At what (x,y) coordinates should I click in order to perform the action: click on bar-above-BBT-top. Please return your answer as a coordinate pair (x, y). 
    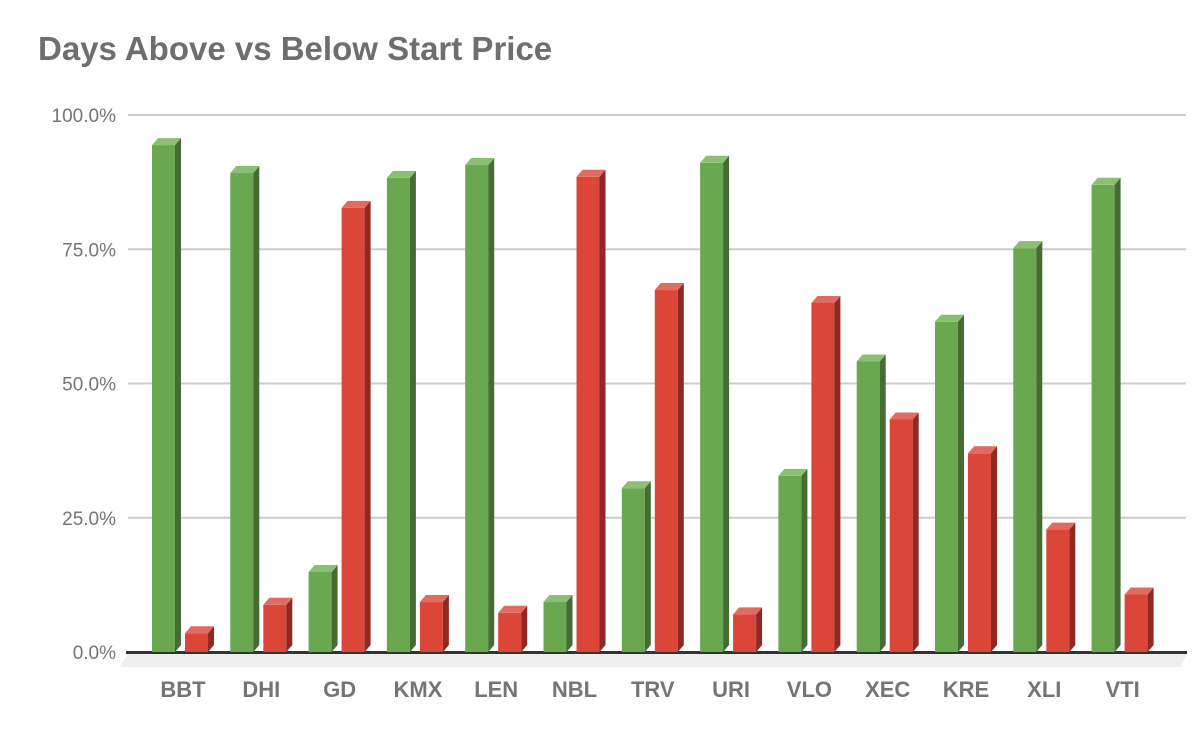
    Looking at the image, I should click on (166, 142).